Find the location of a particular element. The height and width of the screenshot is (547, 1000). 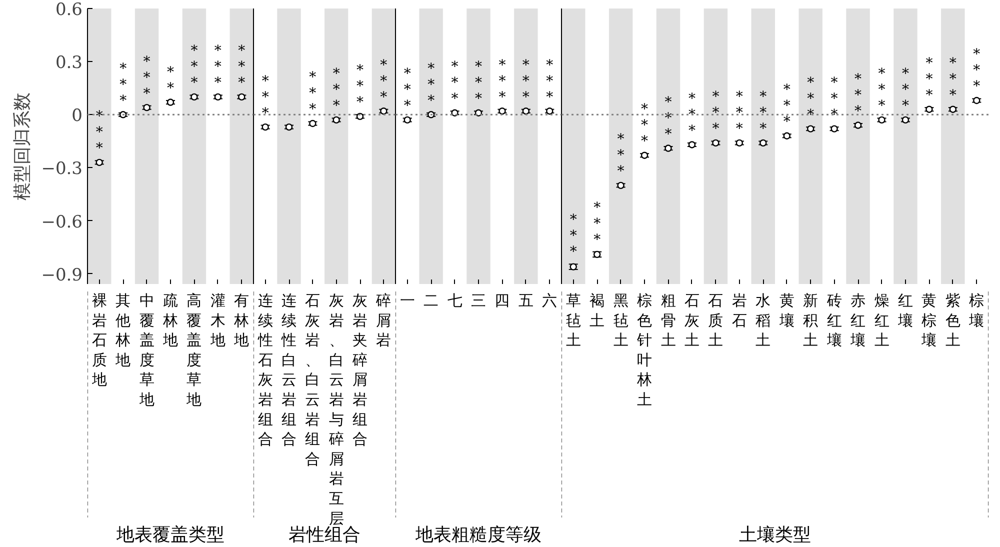

x-tick-label: 赤红壤 is located at coordinates (858, 321).